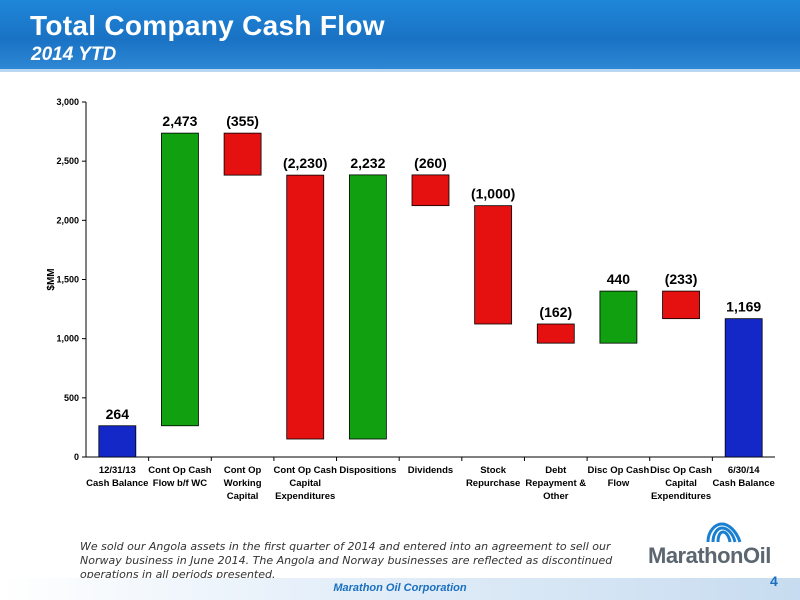 The height and width of the screenshot is (600, 800). Describe the element at coordinates (71, 398) in the screenshot. I see `y-tick-label: 500` at that location.